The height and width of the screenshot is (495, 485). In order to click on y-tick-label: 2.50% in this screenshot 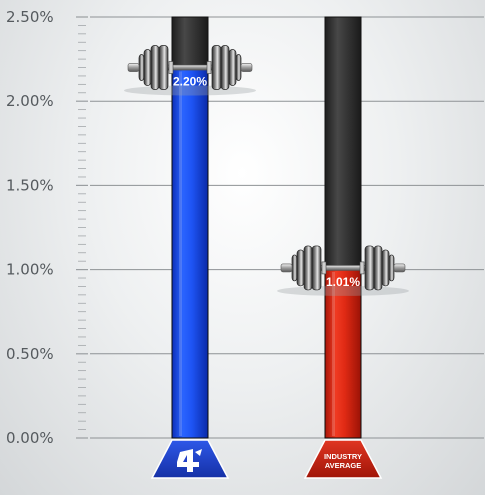, I will do `click(30, 17)`.